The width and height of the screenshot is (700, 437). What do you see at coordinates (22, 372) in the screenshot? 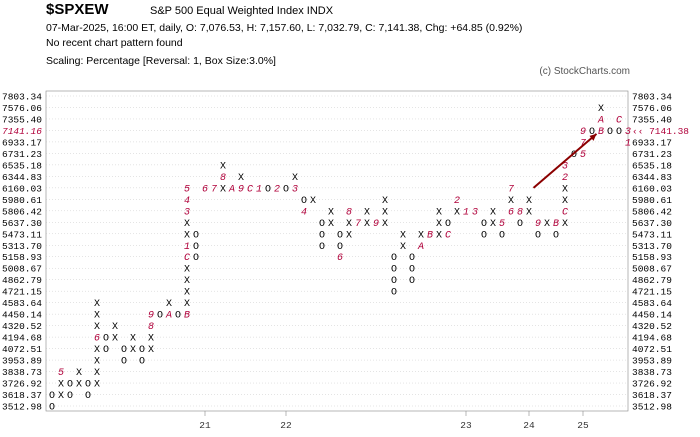
I see `y-tick-left: 3838.73` at bounding box center [22, 372].